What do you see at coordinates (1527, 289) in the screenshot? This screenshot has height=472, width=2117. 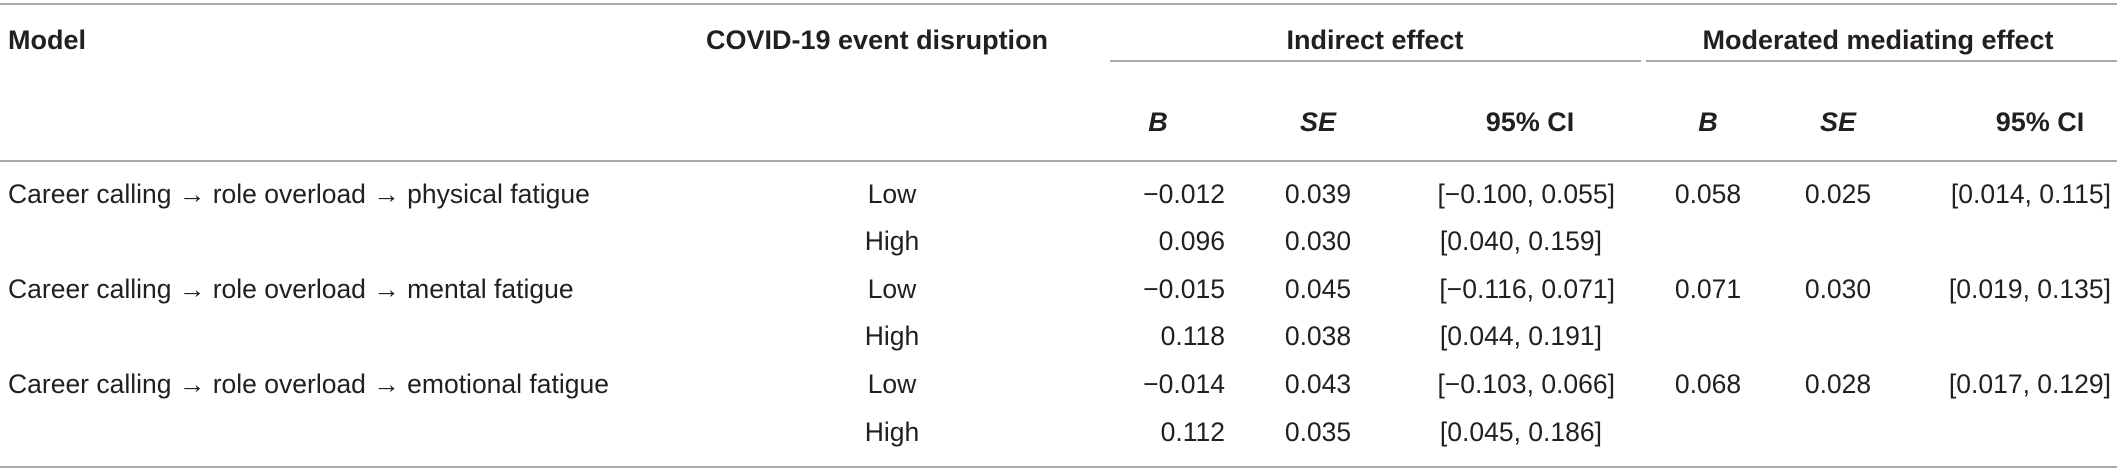 I see `row-2-low-ci: [−0.116, 0.071]` at bounding box center [1527, 289].